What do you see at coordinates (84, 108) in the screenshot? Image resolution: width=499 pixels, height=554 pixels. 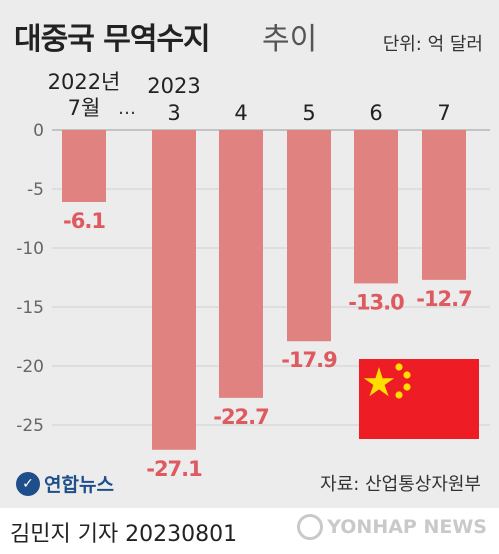 I see `x-label-month-7: 7월` at bounding box center [84, 108].